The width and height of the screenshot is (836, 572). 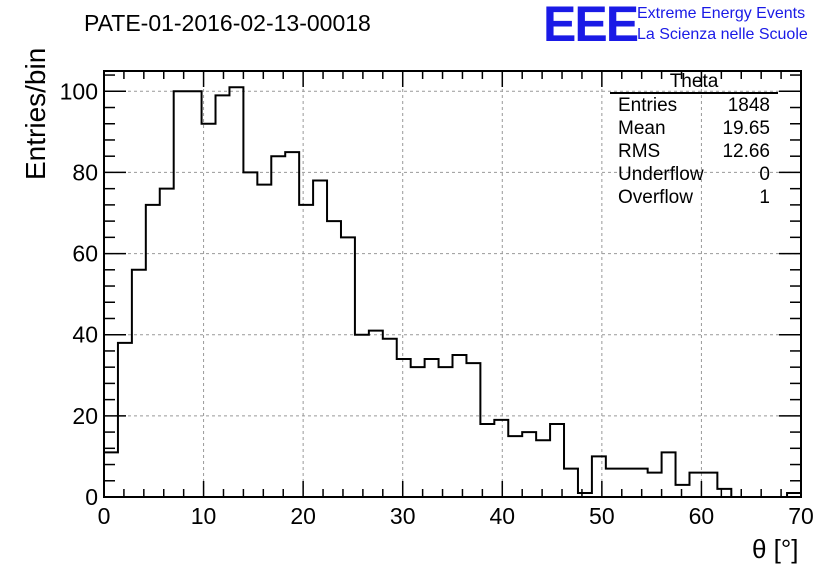 I want to click on stats-label: Underflow, so click(x=661, y=174).